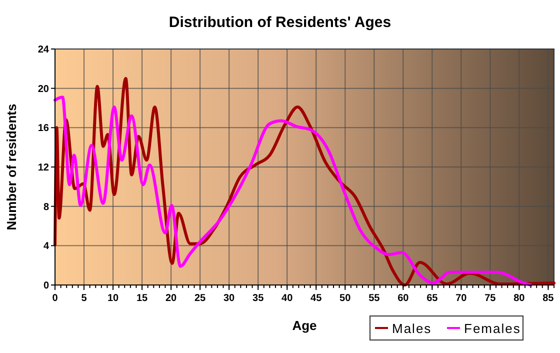 This screenshot has width=560, height=353. I want to click on y-tick-label: 4, so click(46, 246).